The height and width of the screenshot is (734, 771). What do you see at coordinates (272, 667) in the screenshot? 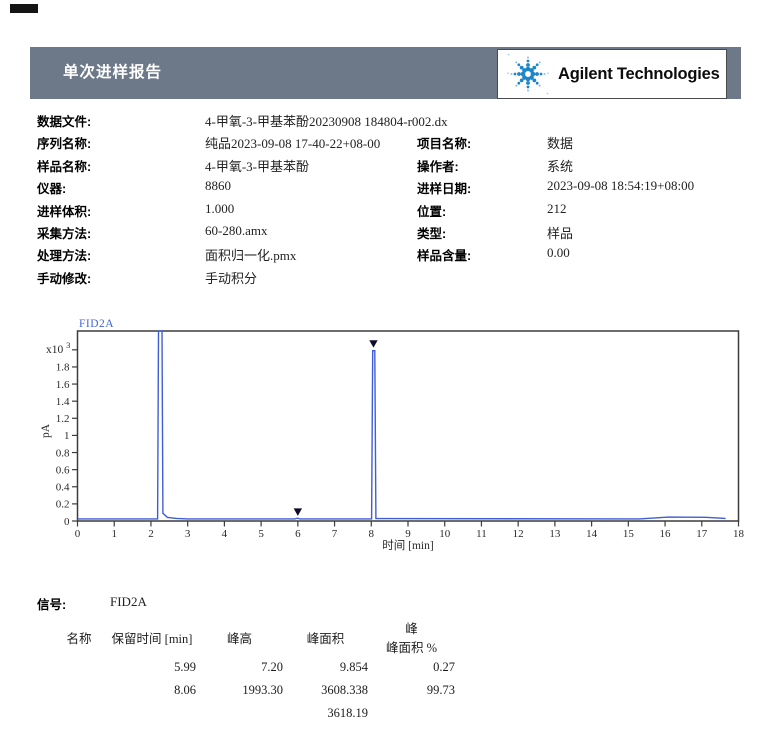
I see `table-cell: 7.20` at bounding box center [272, 667].